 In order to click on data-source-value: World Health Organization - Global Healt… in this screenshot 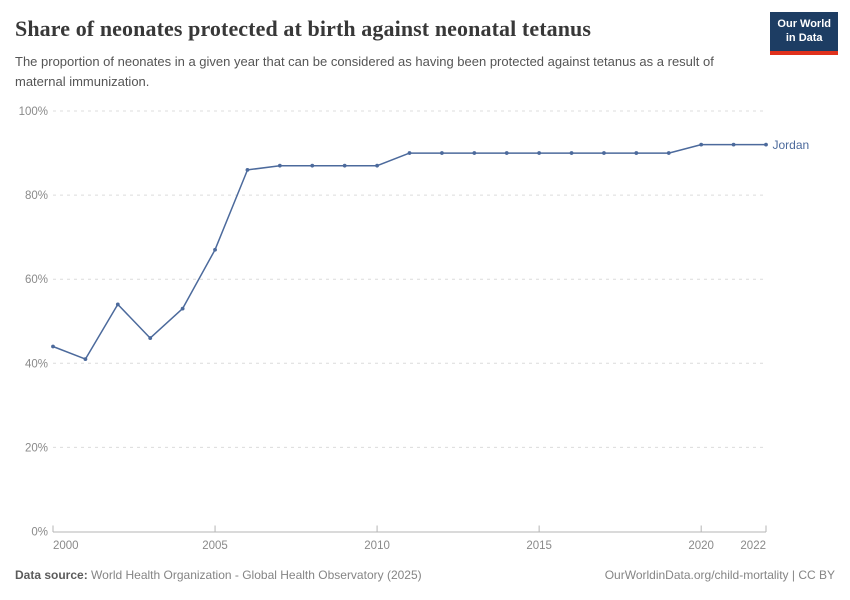, I will do `click(254, 575)`.